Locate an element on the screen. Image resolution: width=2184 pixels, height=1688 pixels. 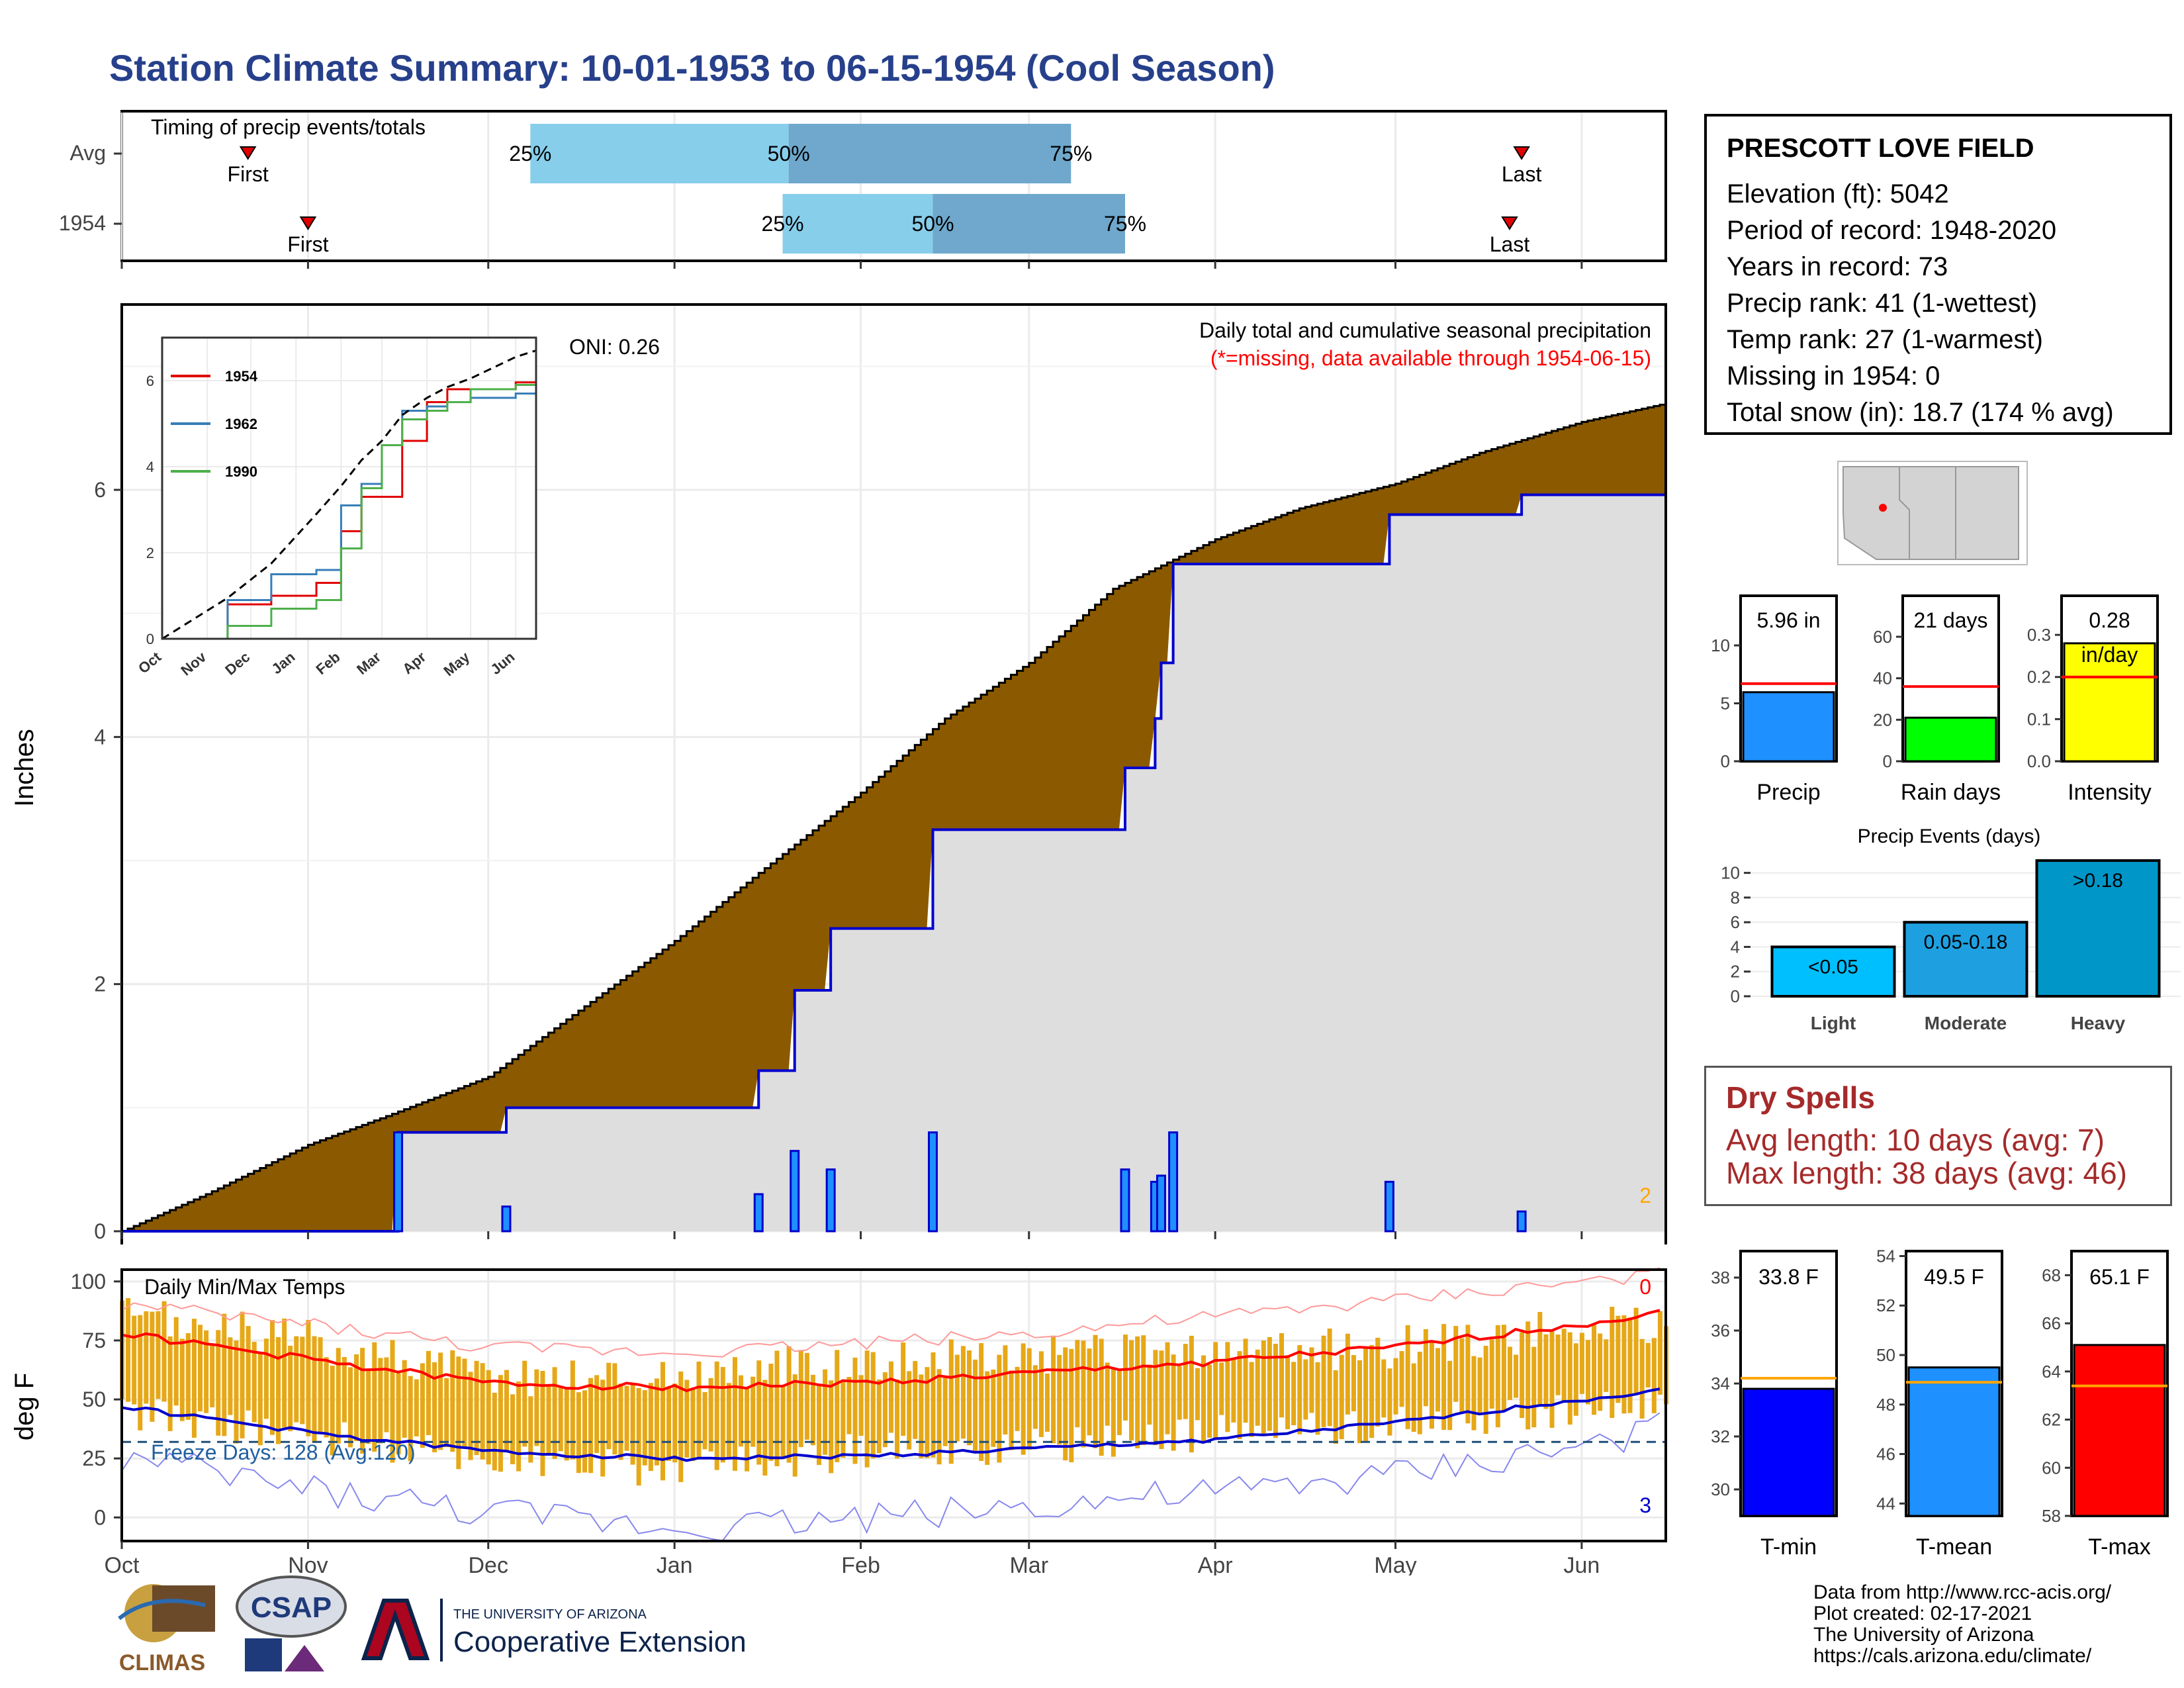
temp-y-tick-label: 100 is located at coordinates (88, 1281).